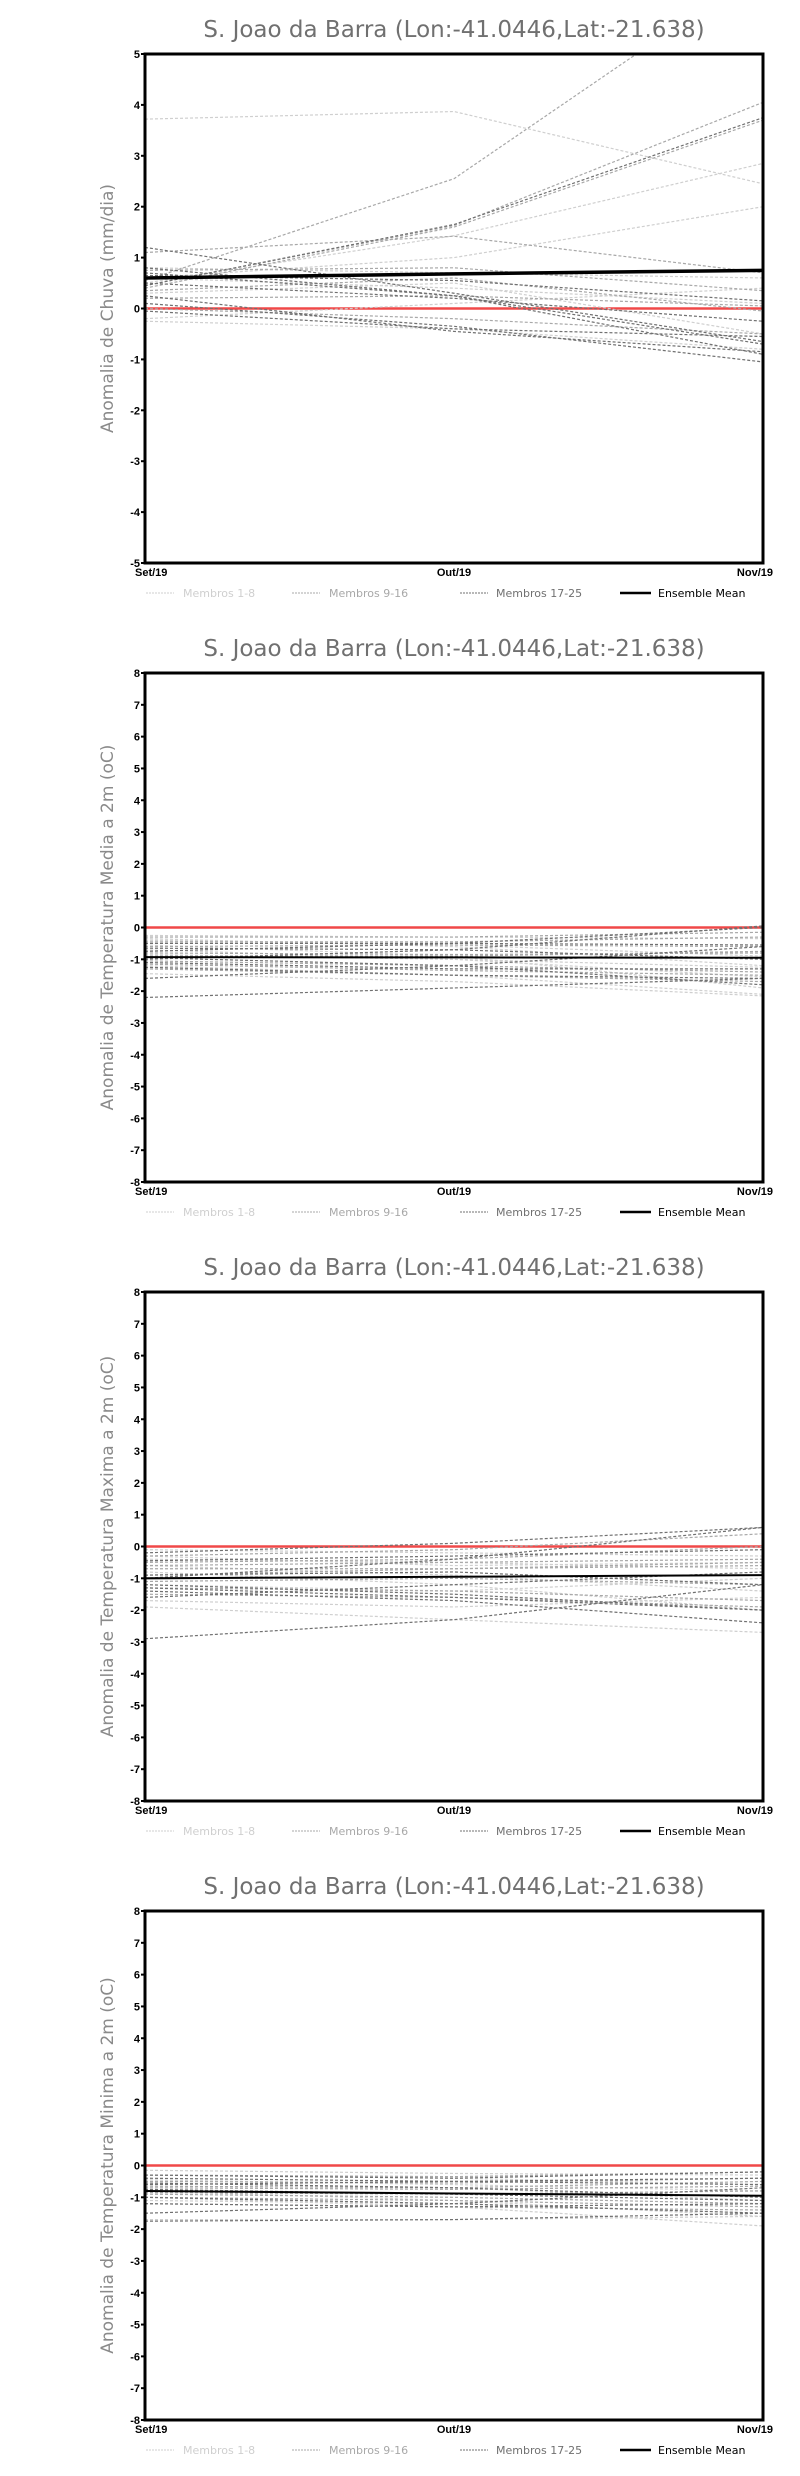  What do you see at coordinates (137, 1516) in the screenshot?
I see `y-tick-label: 1` at bounding box center [137, 1516].